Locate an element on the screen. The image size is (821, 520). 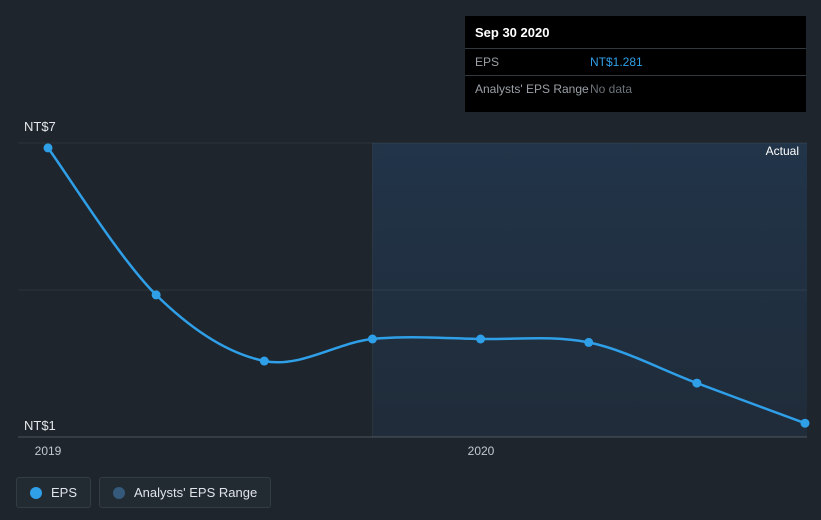
legend-item-eps: EPS is located at coordinates (54, 492).